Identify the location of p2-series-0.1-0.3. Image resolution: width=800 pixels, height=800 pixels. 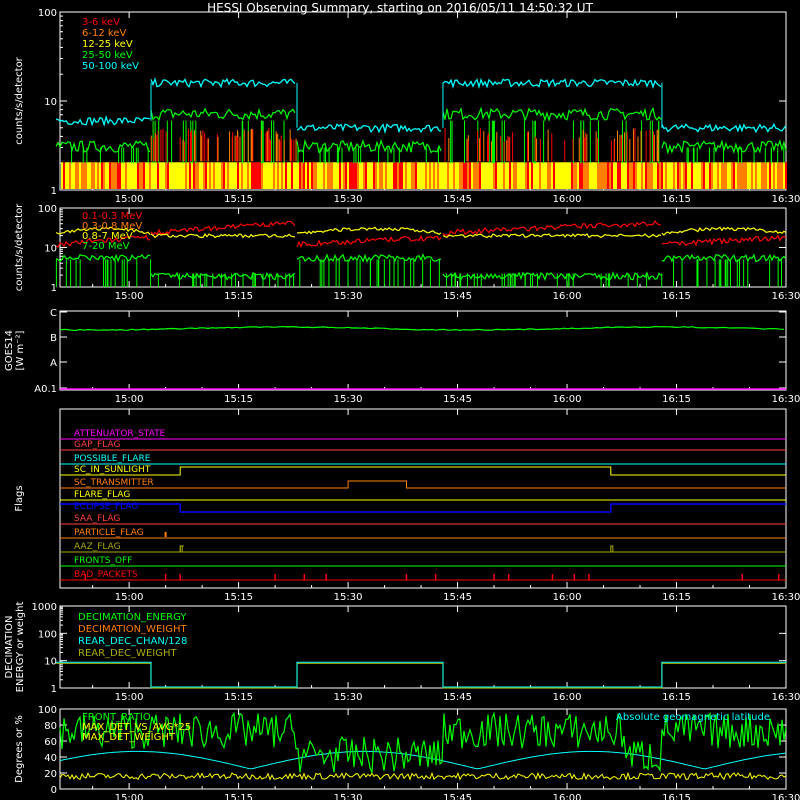
(724, 240).